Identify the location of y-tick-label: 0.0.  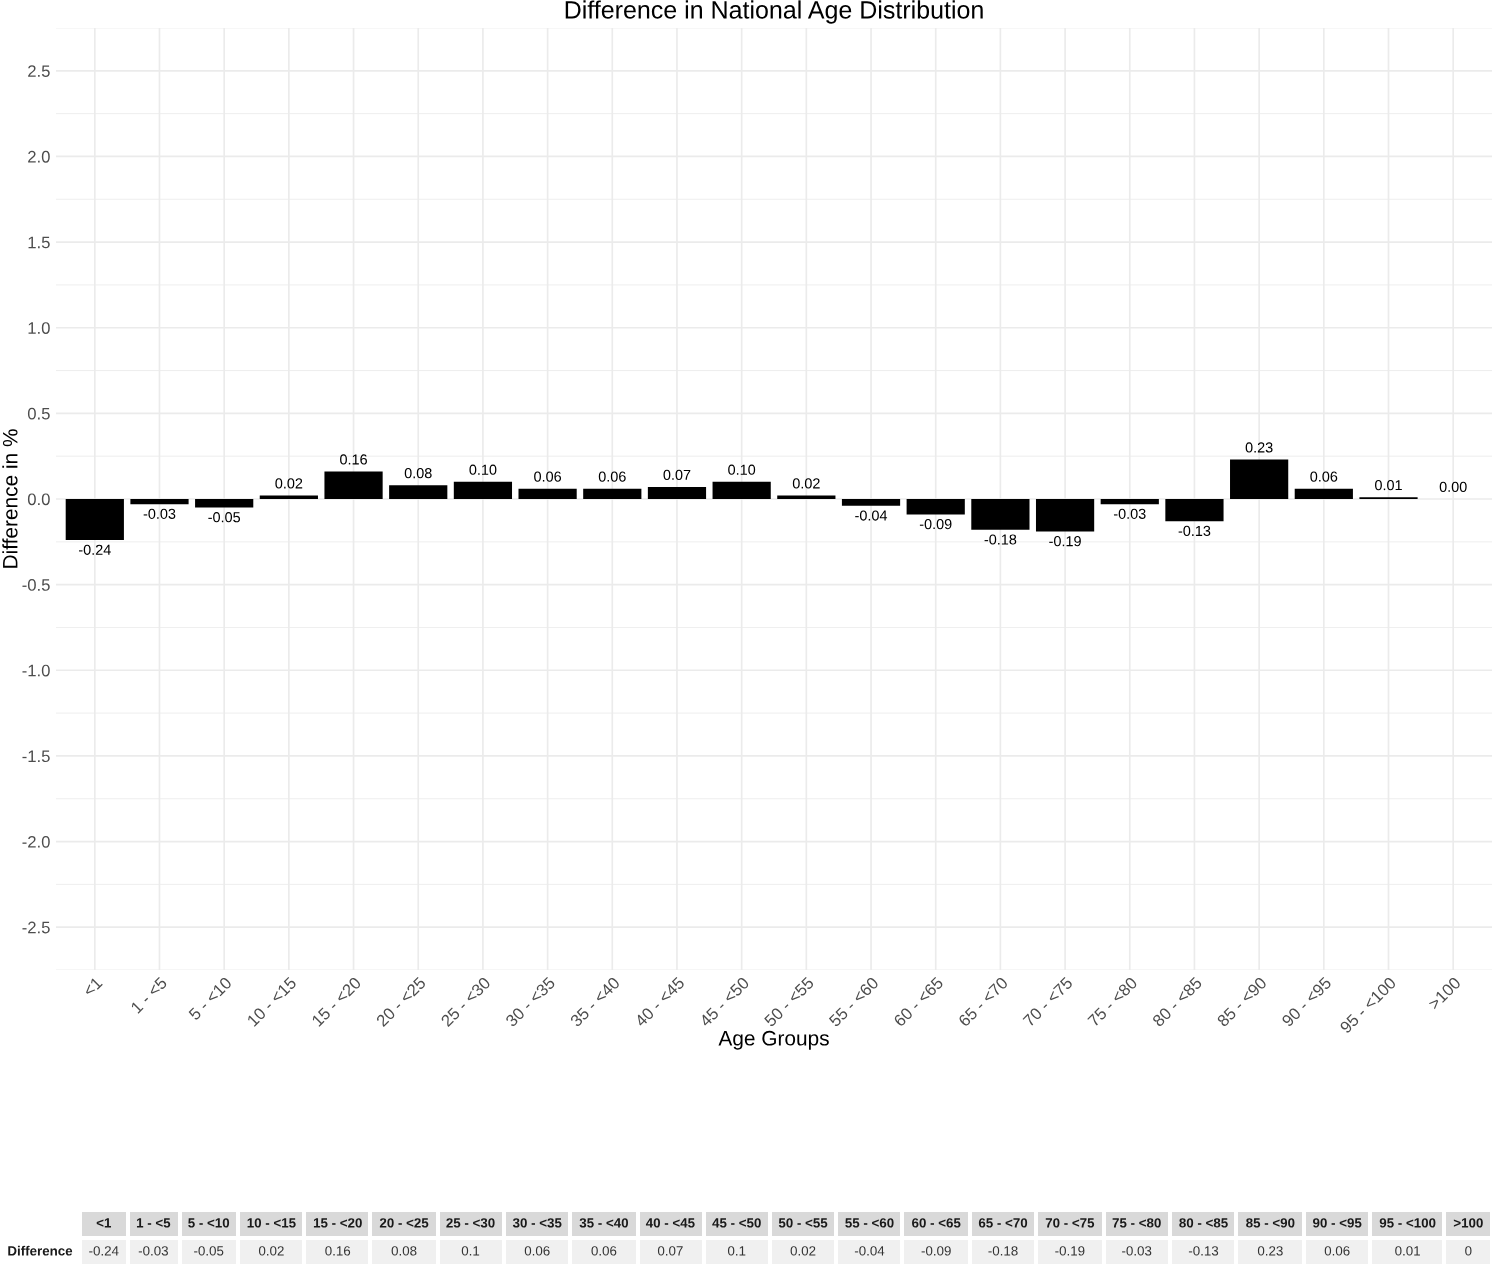
(38, 499).